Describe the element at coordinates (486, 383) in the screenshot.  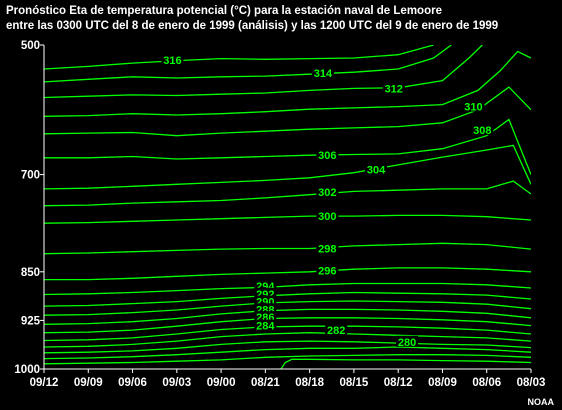
I see `x-tick-label-10: 08/06` at that location.